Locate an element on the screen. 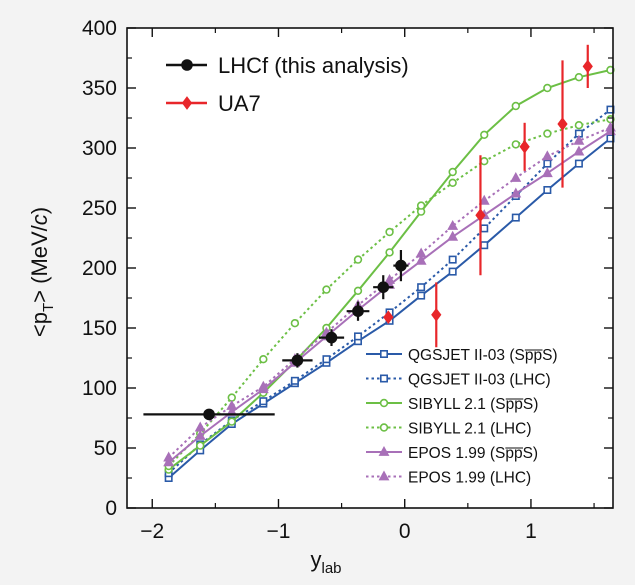  legend-label: QGSJET II-03 (Sp̅p̅S) is located at coordinates (483, 355).